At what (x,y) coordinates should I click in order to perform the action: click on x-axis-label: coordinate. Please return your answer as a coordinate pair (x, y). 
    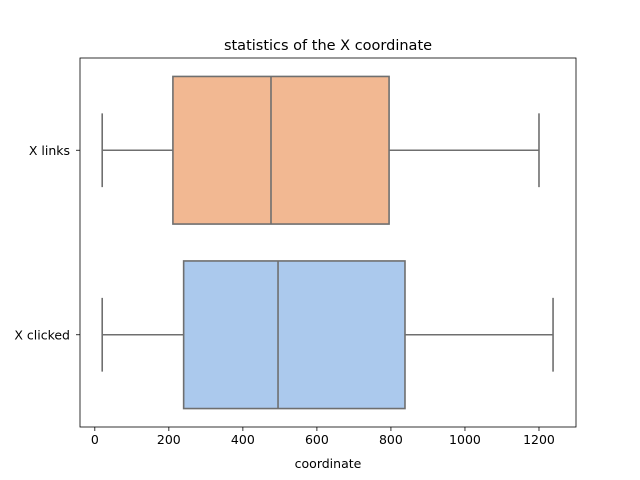
    Looking at the image, I should click on (328, 463).